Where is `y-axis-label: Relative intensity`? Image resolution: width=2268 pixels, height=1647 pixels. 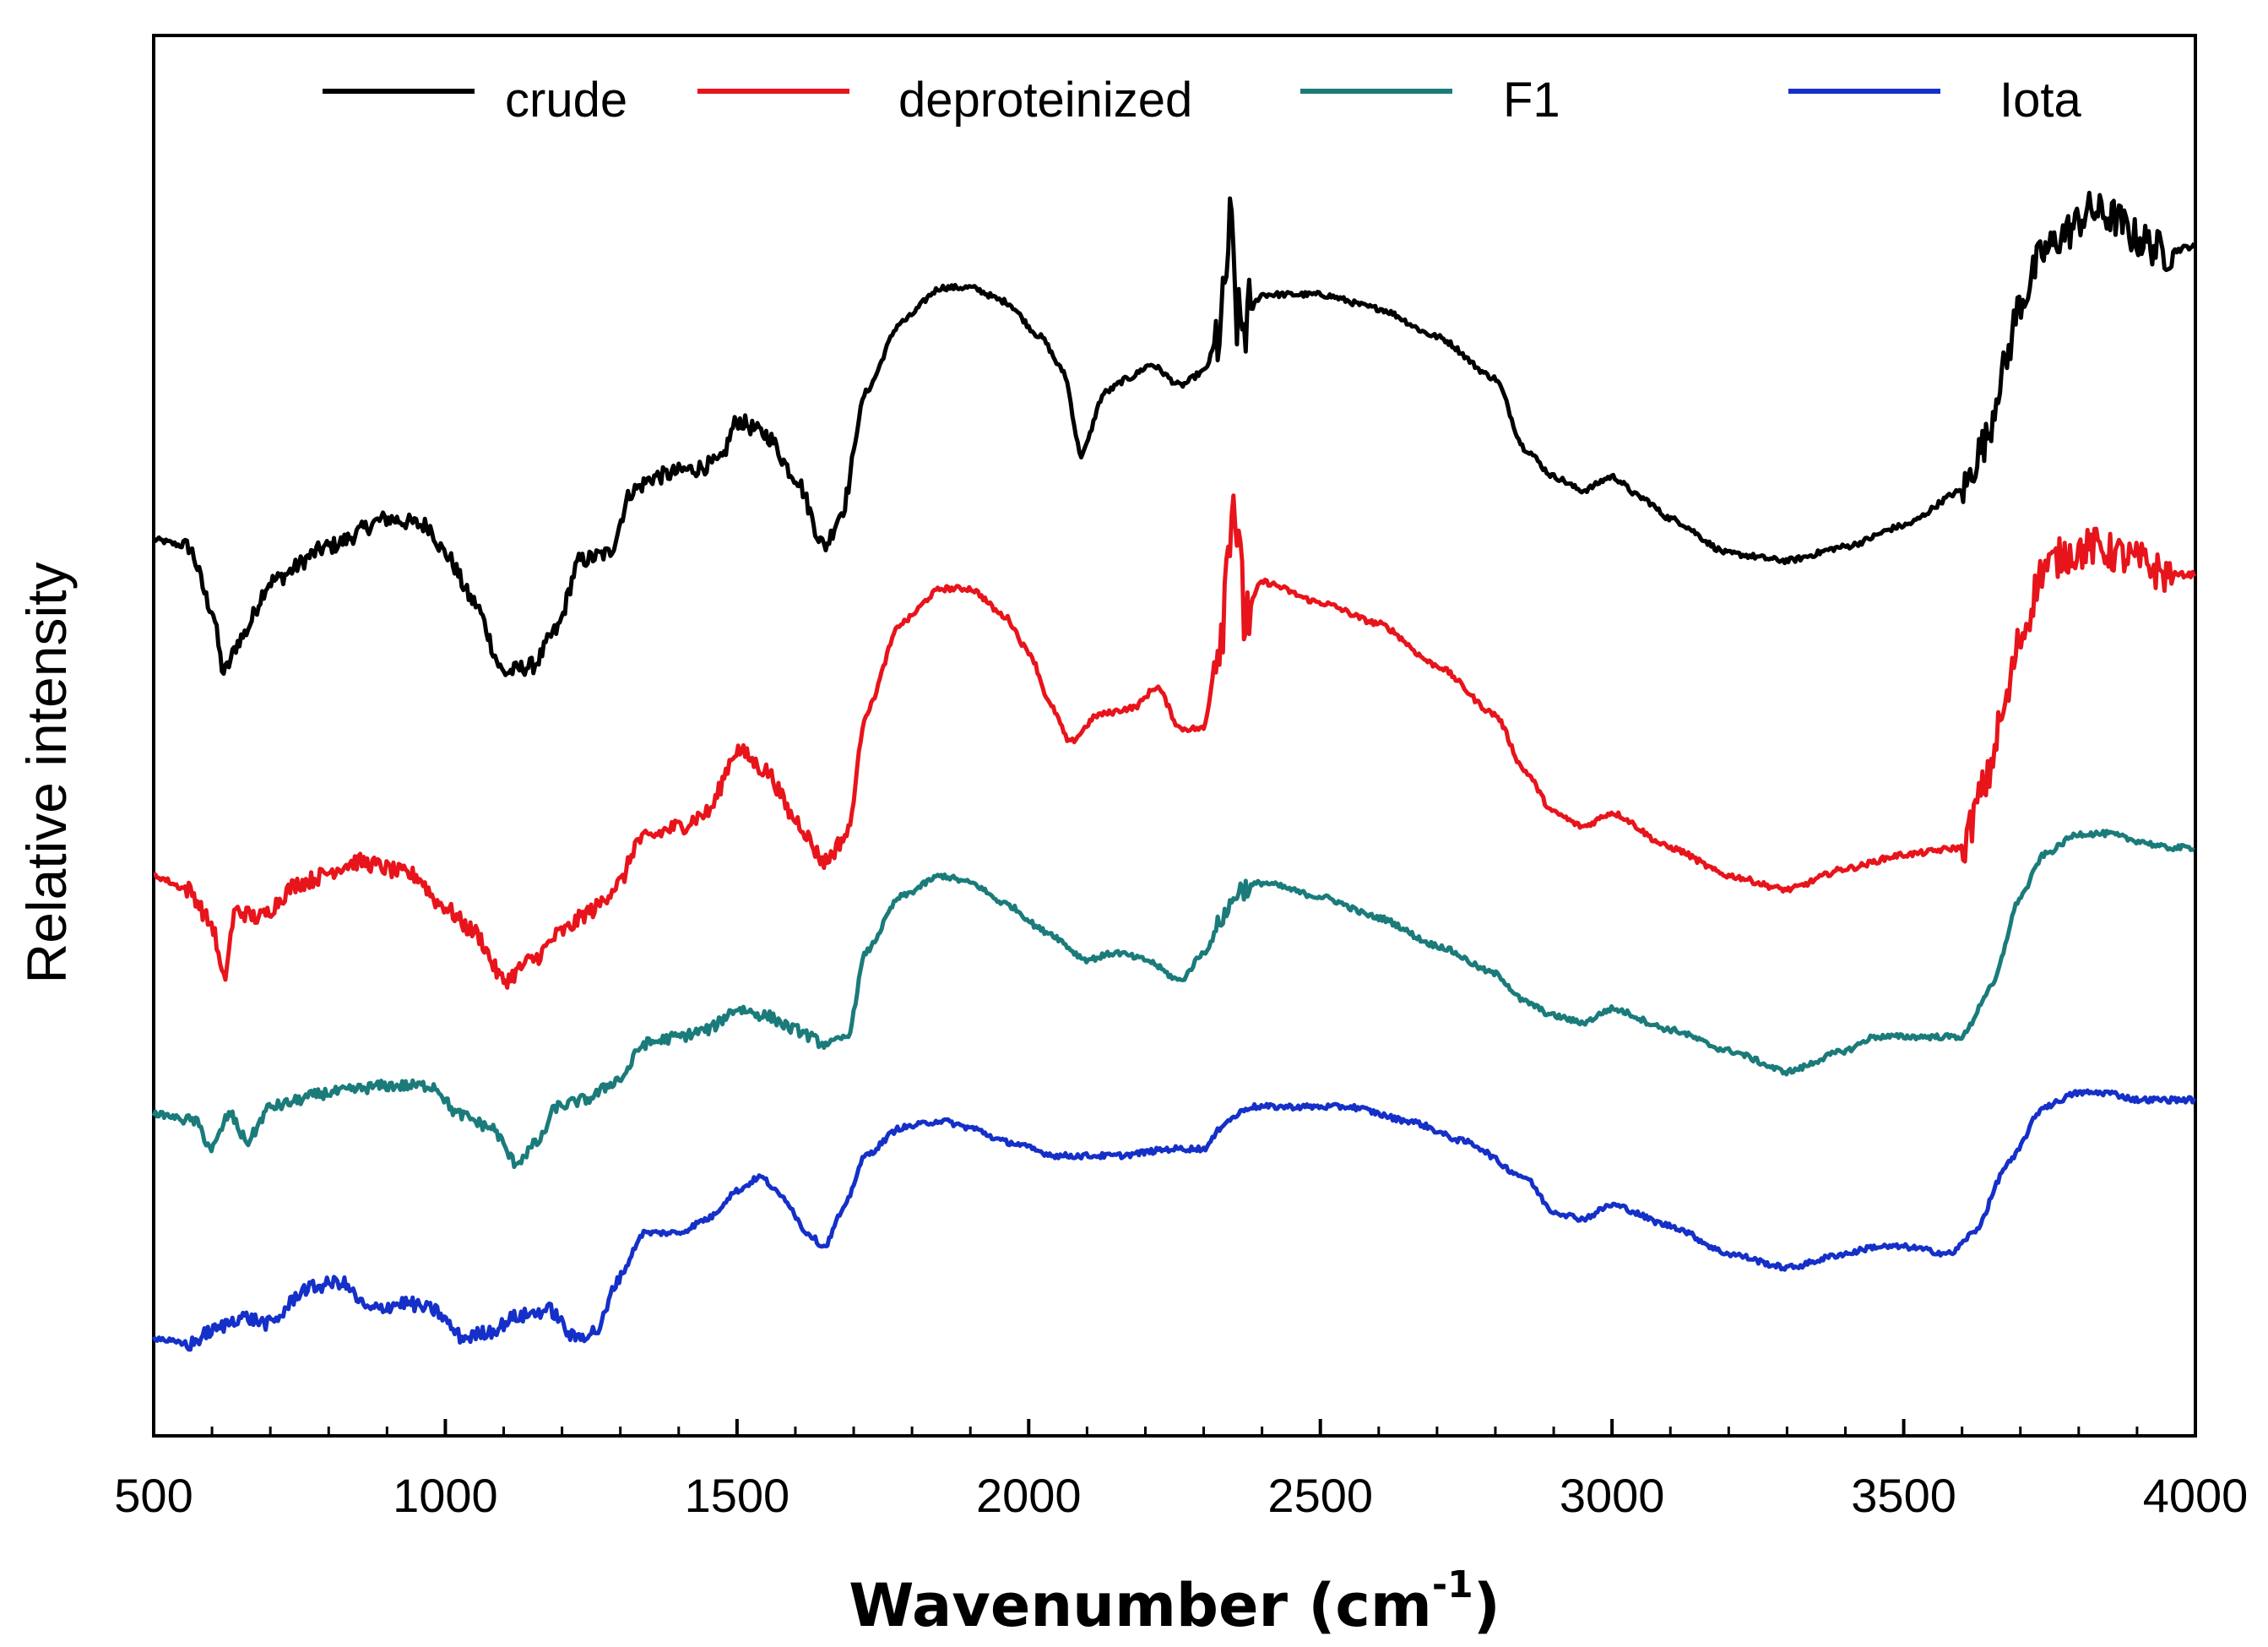 y-axis-label: Relative intensity is located at coordinates (46, 774).